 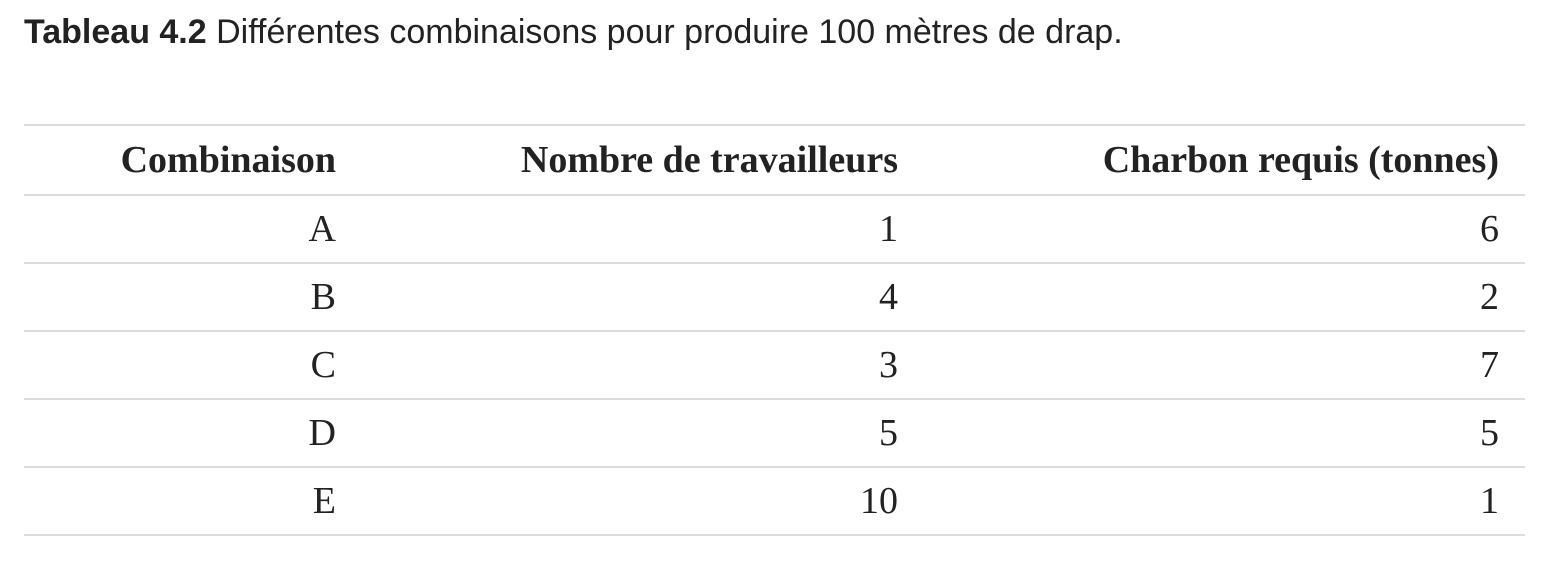 I want to click on table-row: A 1 6, so click(x=774, y=229).